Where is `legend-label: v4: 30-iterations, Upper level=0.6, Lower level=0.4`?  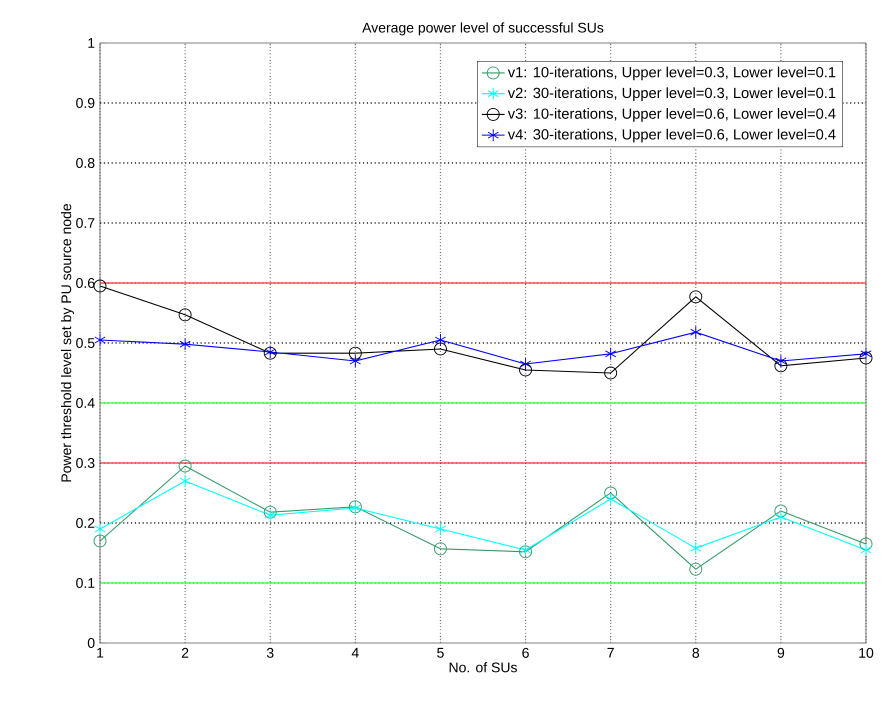 legend-label: v4: 30-iterations, Upper level=0.6, Lower level=0.4 is located at coordinates (672, 135).